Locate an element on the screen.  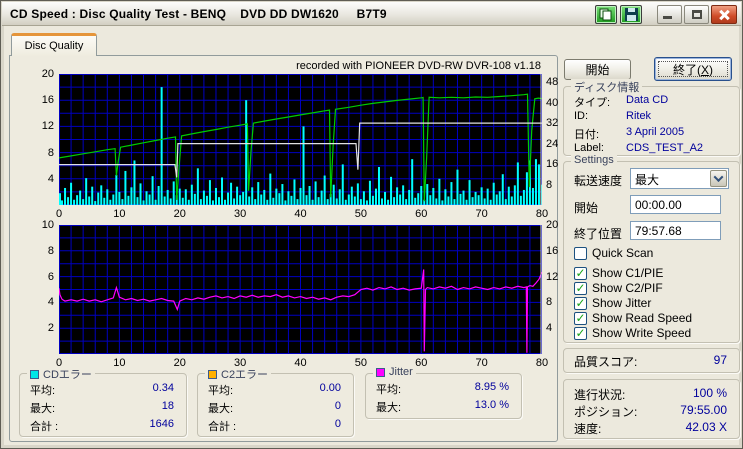
y-axis-left-bottom-chart: 10 8 6 4 2 is located at coordinates (47, 277).